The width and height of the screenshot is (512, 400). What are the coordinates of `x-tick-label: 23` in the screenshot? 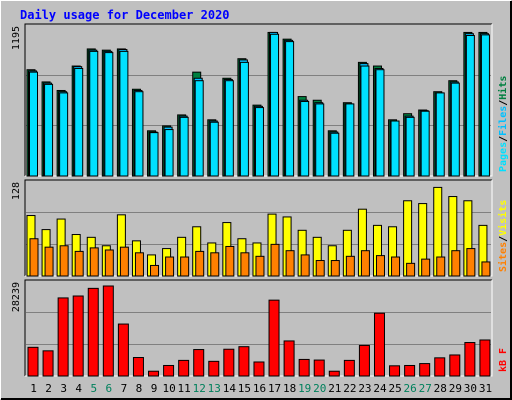 It's located at (364, 388).